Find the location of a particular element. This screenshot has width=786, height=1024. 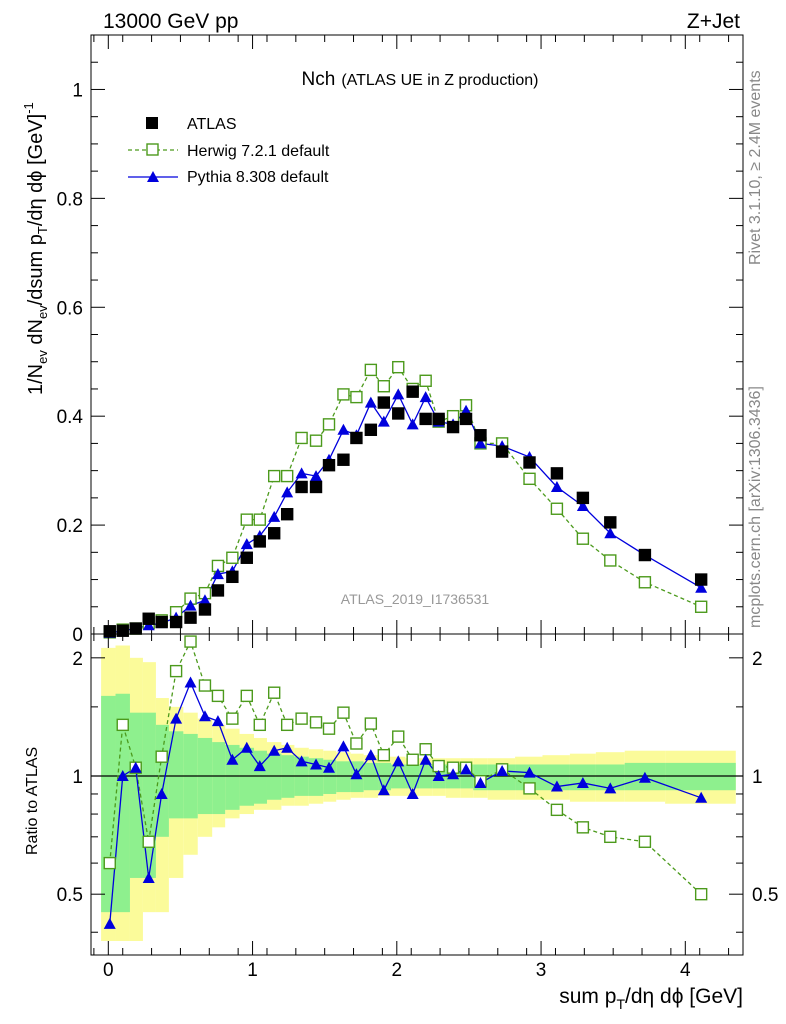

source-label: mcplots.cern.ch [arXiv:1306.3436] is located at coordinates (755, 507).